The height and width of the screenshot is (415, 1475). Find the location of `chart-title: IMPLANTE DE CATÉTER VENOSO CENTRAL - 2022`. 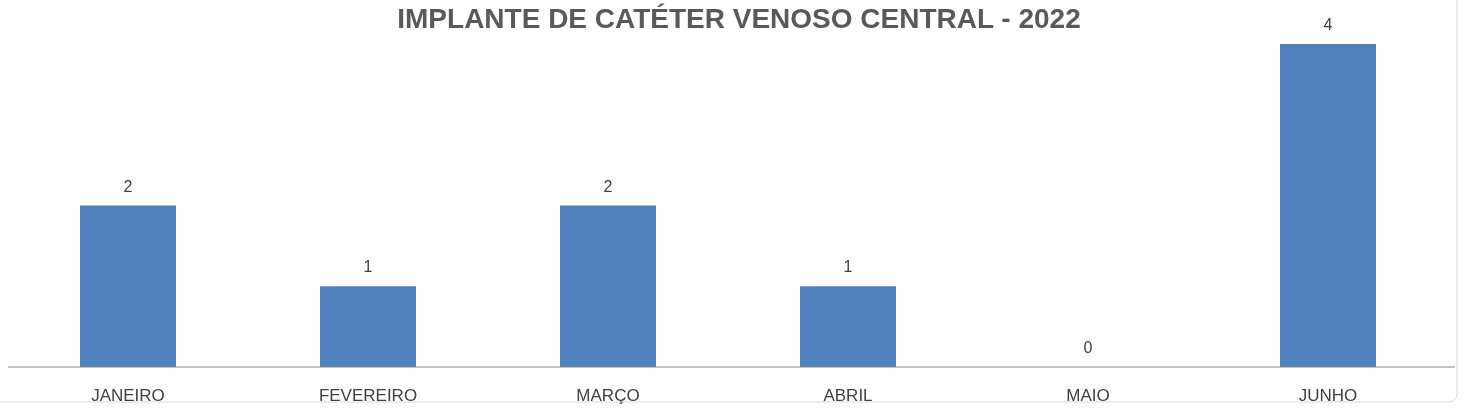

chart-title: IMPLANTE DE CATÉTER VENOSO CENTRAL - 2022 is located at coordinates (739, 18).